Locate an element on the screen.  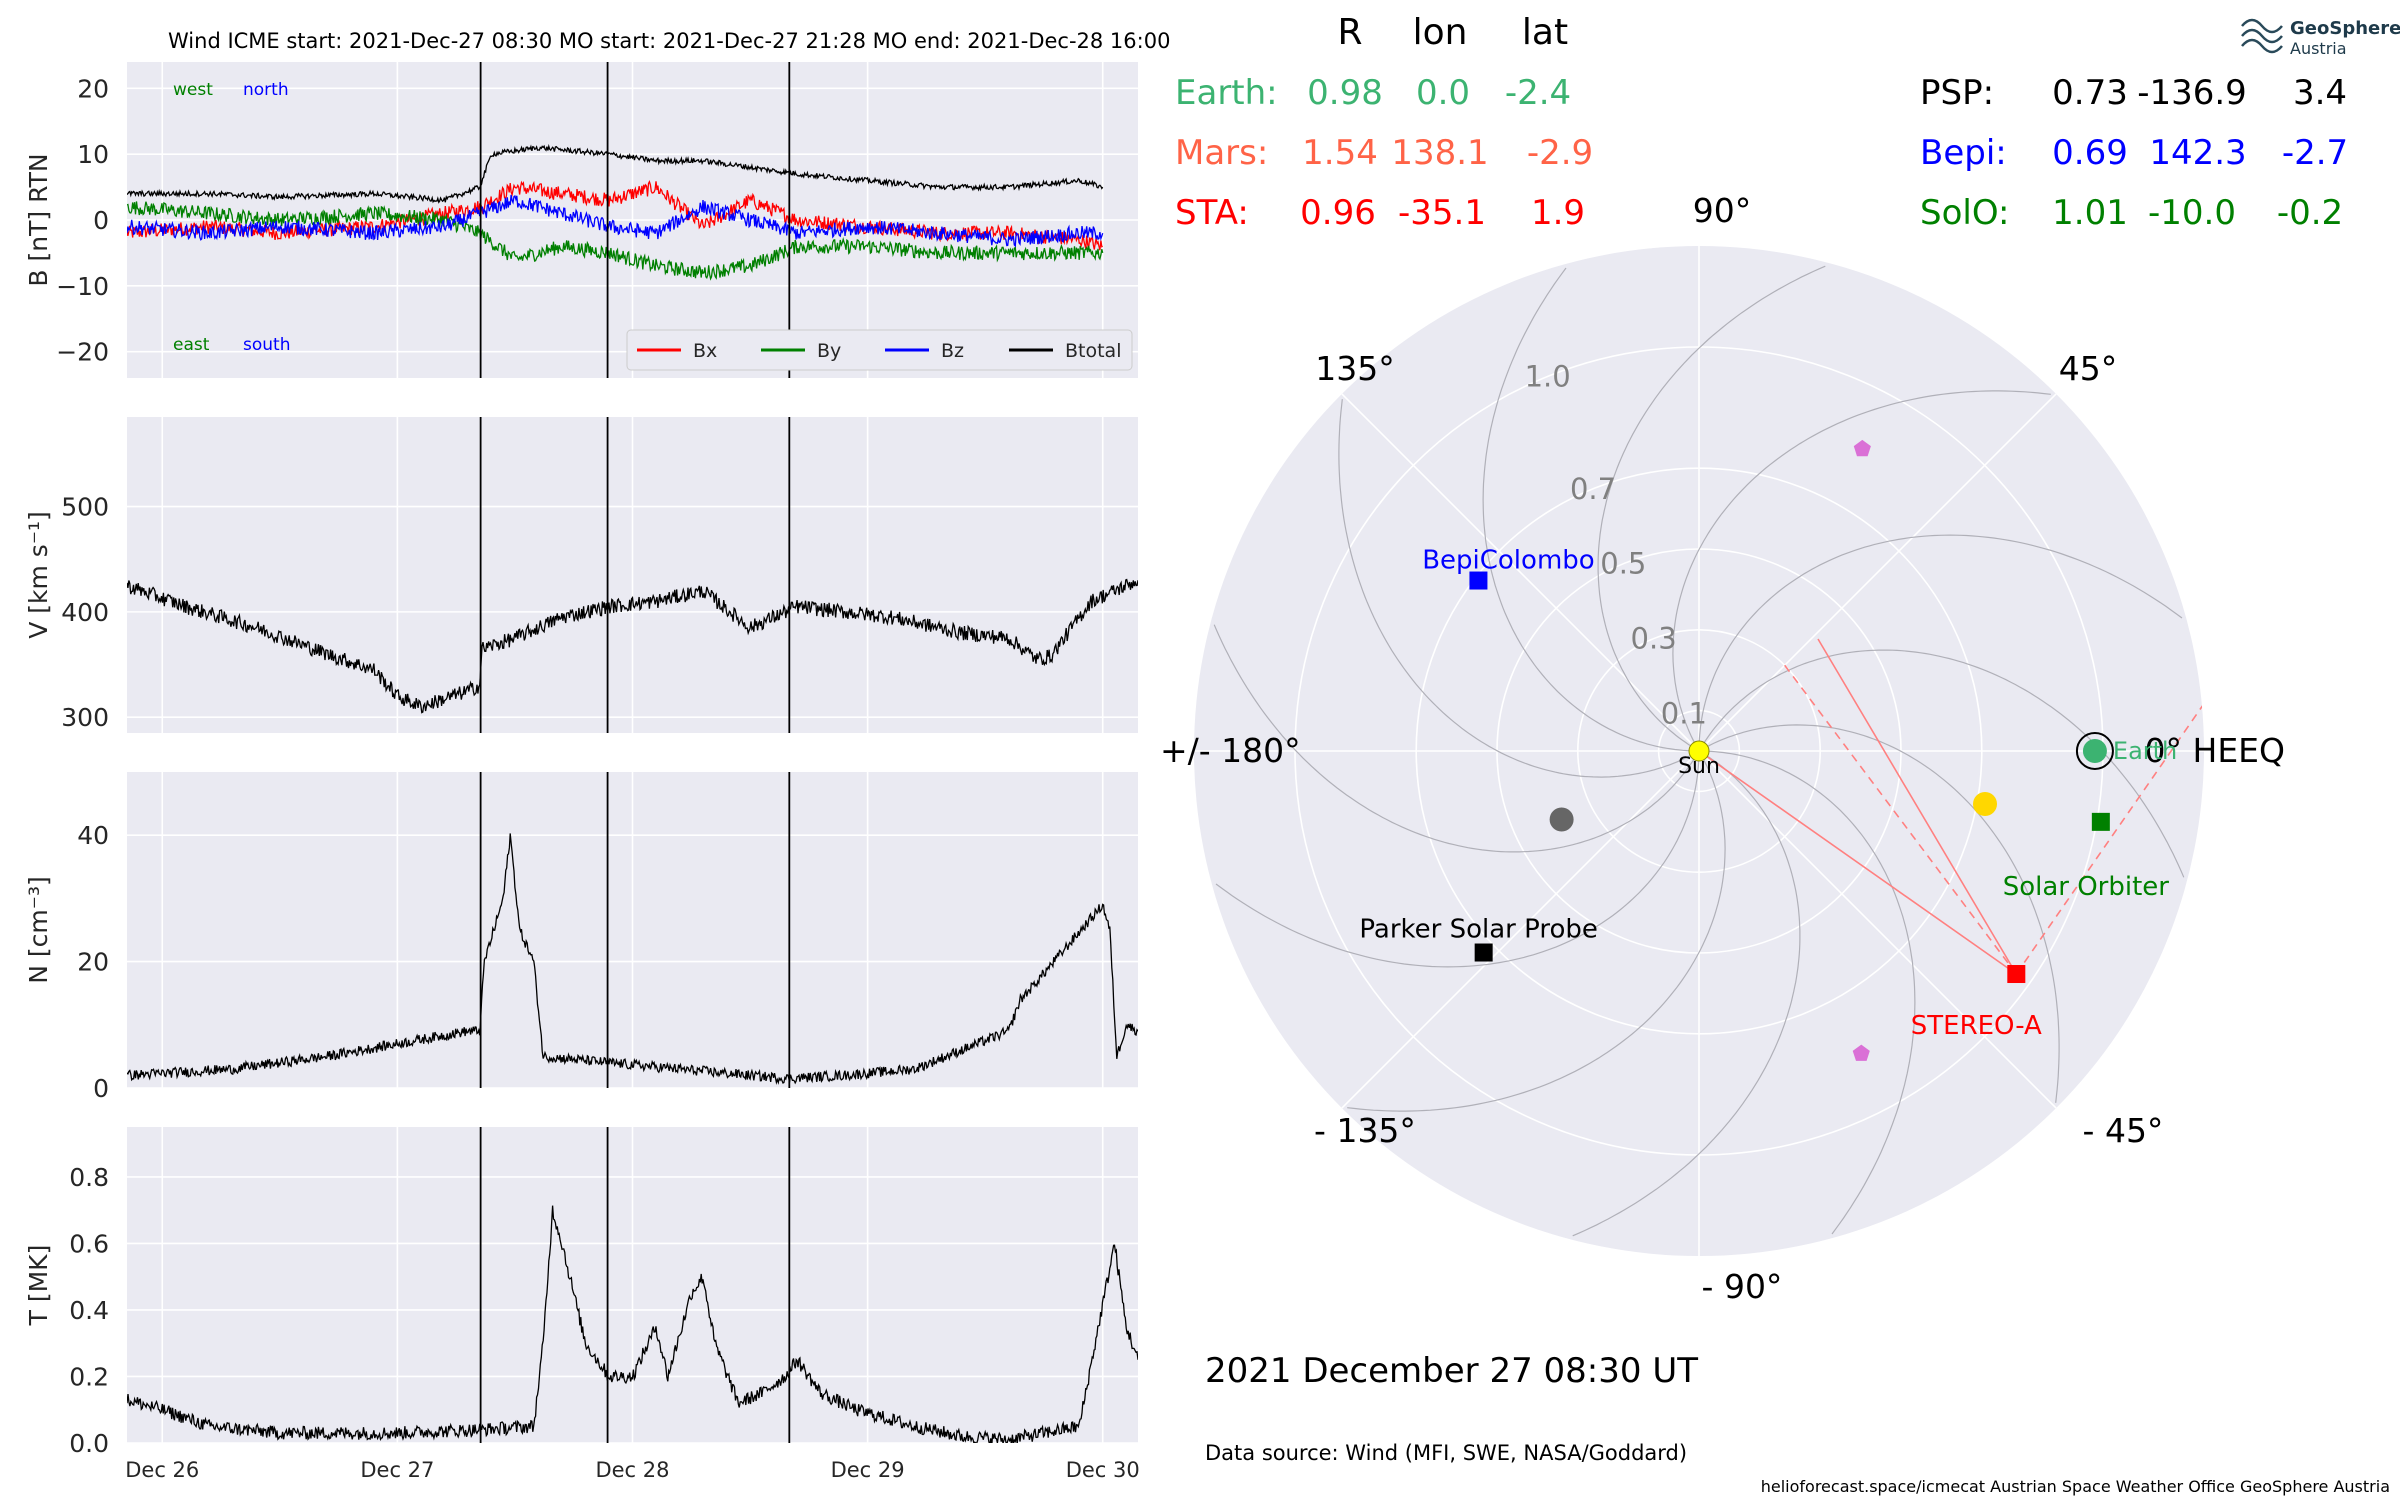
table-row-earth: Earth: 0.98 0.0 -2.4 is located at coordinates (1373, 93).